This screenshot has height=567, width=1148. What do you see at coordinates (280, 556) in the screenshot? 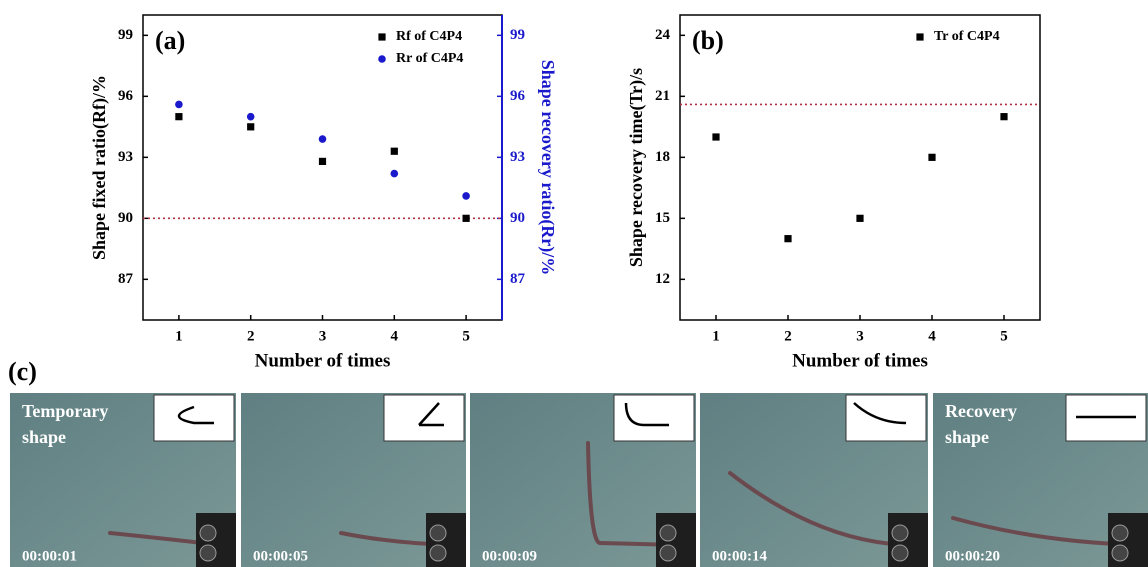
I see `frame-time: 00:00:05` at bounding box center [280, 556].